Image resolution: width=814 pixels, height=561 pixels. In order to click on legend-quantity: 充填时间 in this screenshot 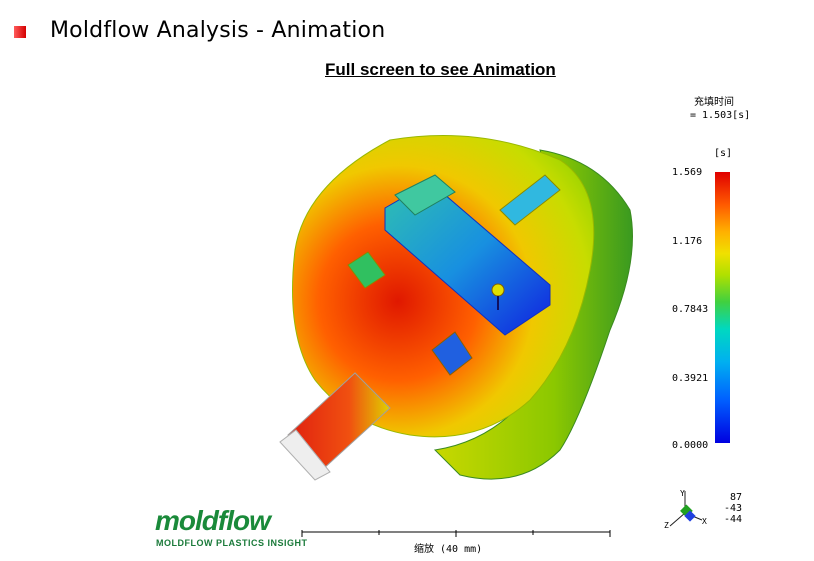, I will do `click(714, 102)`.